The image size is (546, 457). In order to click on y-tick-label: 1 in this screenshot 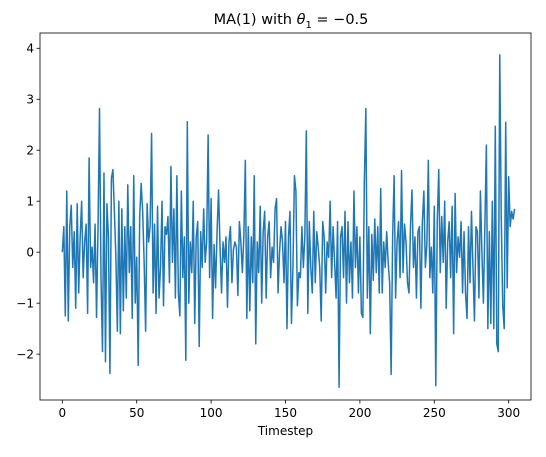, I will do `click(30, 201)`.